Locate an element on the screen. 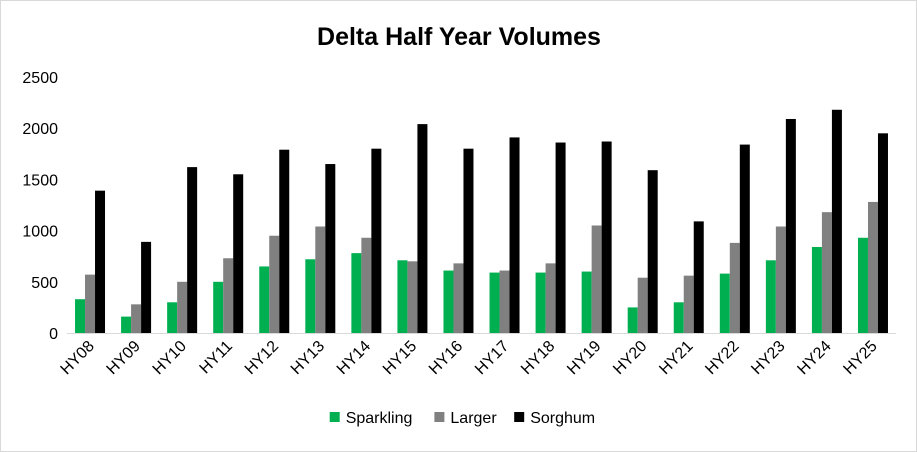 This screenshot has width=917, height=452. bar-sparkling-hy24 is located at coordinates (816, 289).